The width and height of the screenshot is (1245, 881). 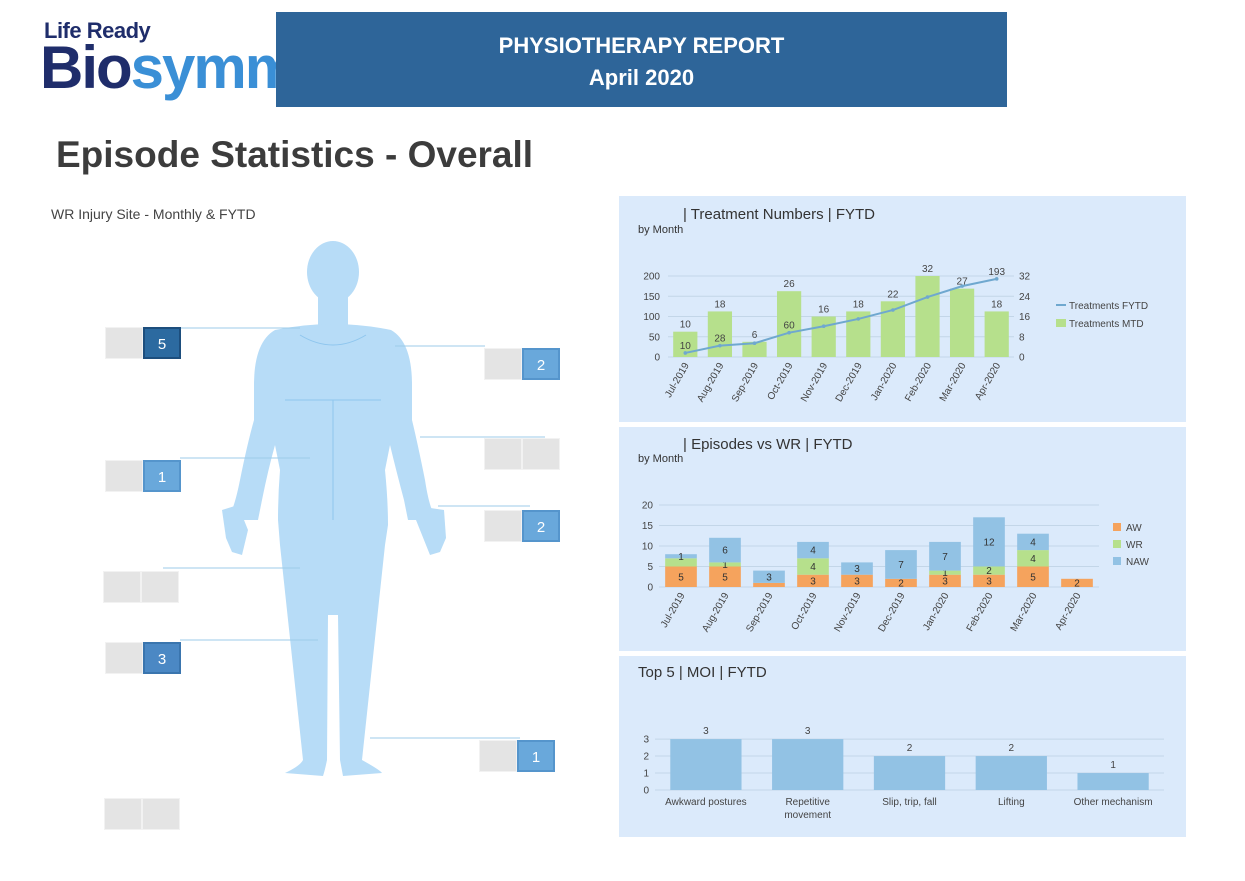 I want to click on y-right-tick-label: 24, so click(x=1025, y=297).